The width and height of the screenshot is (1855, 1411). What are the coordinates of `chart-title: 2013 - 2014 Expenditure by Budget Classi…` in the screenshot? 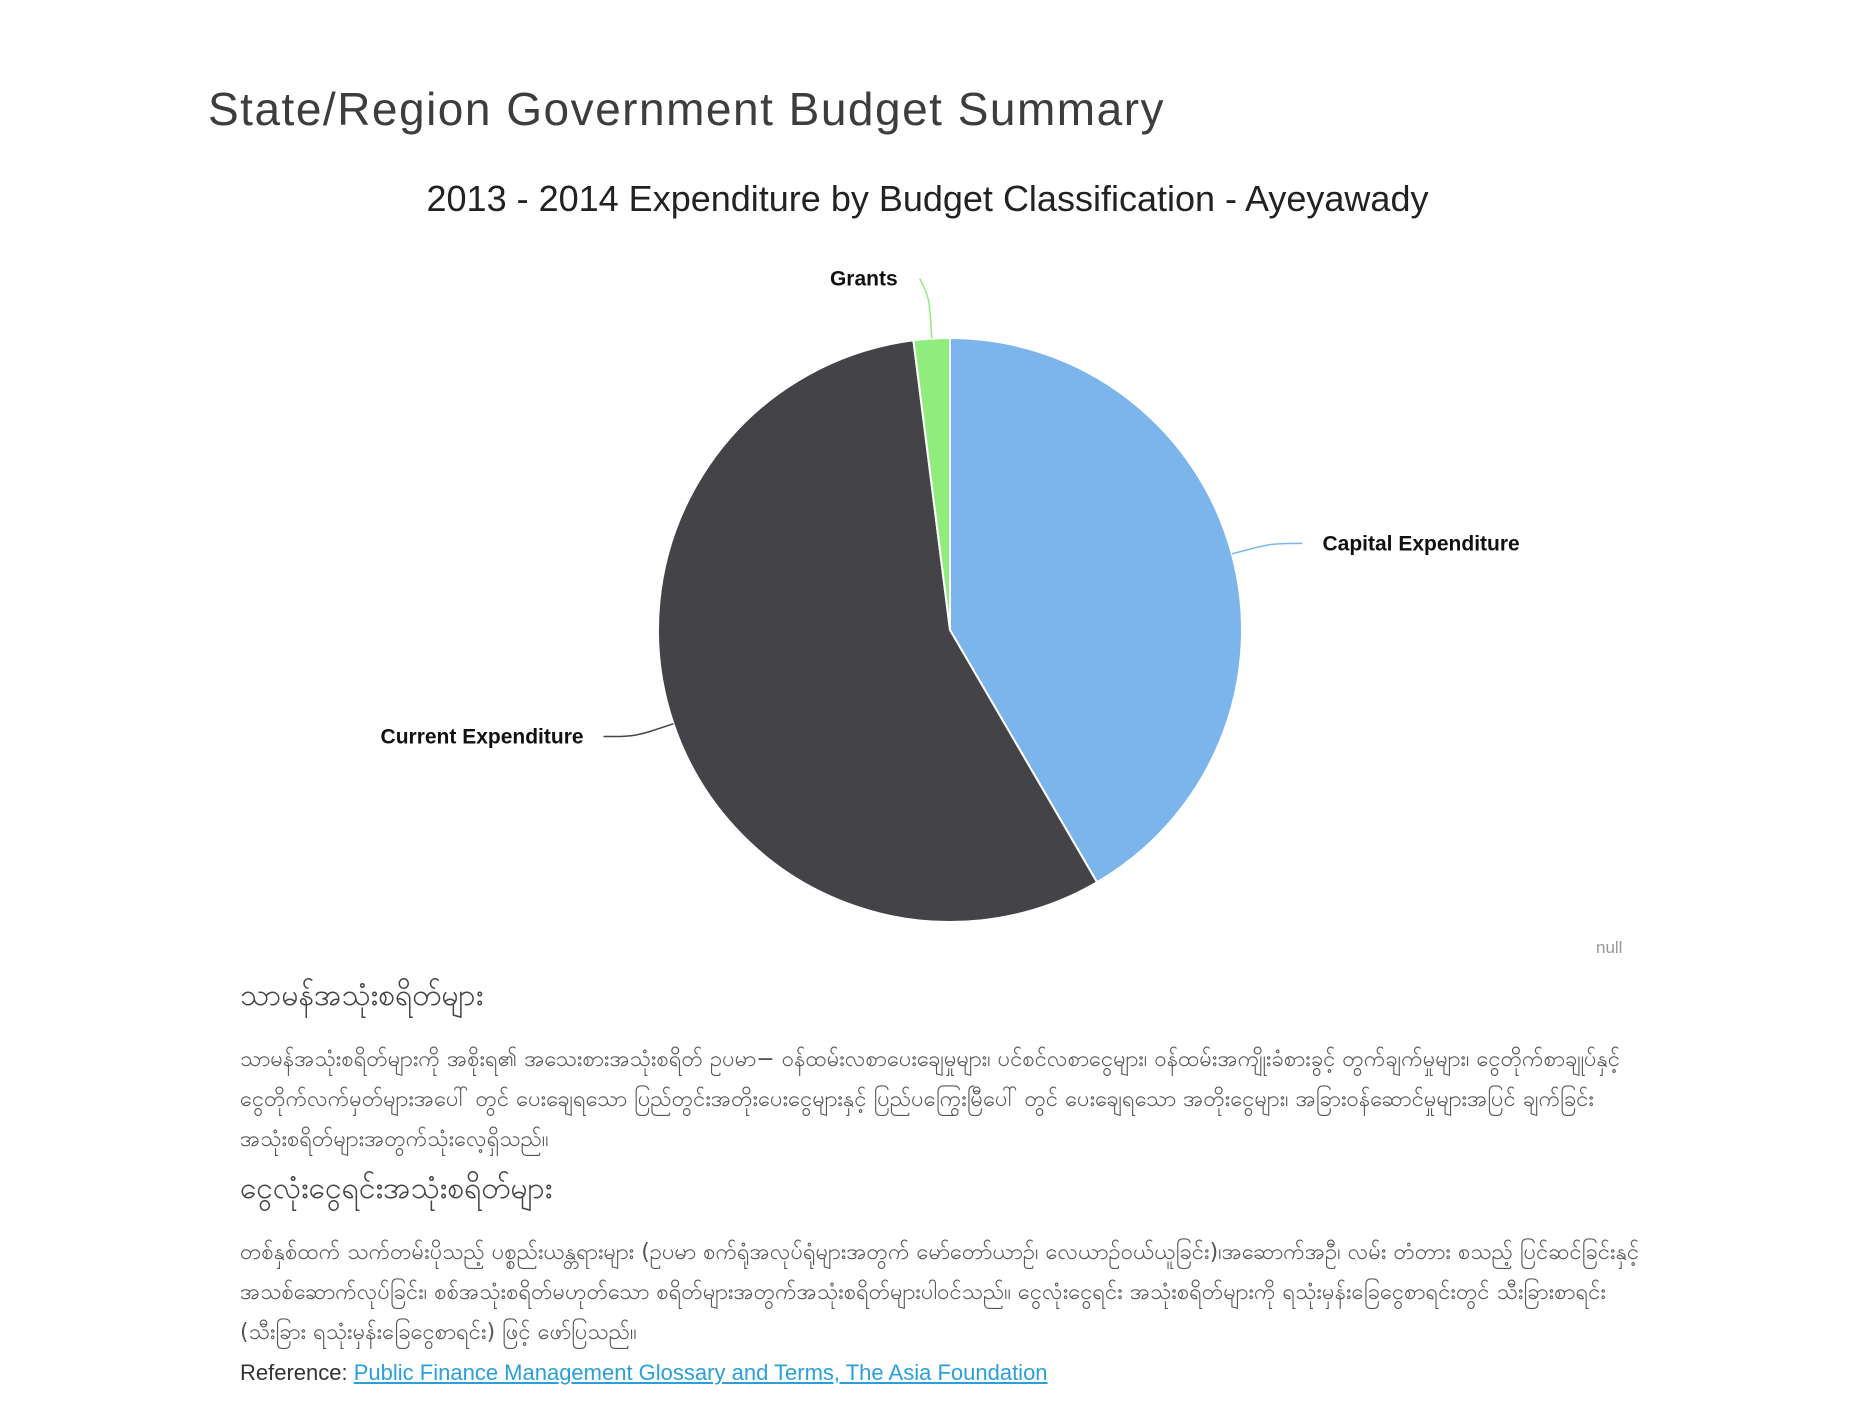 It's located at (927, 198).